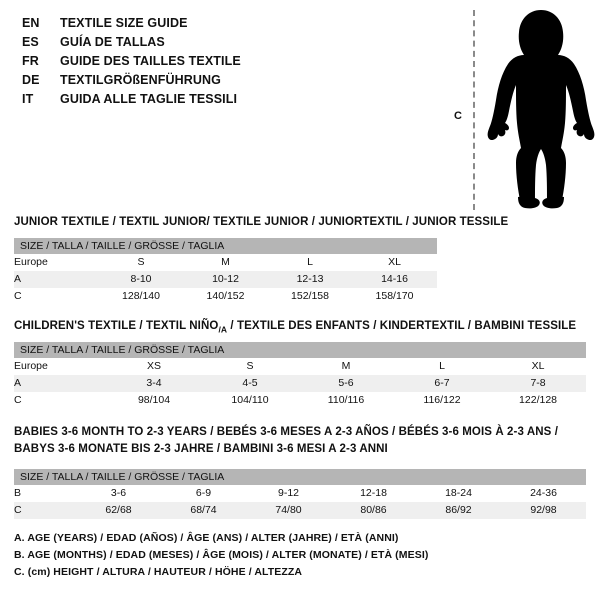  What do you see at coordinates (310, 262) in the screenshot?
I see `junior-europe-c3: L` at bounding box center [310, 262].